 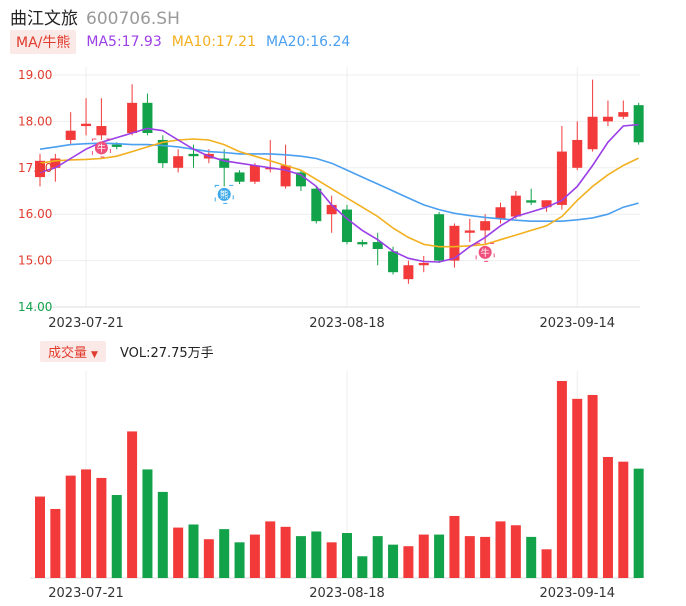 I want to click on caret-down-icon: ▼, so click(x=94, y=354).